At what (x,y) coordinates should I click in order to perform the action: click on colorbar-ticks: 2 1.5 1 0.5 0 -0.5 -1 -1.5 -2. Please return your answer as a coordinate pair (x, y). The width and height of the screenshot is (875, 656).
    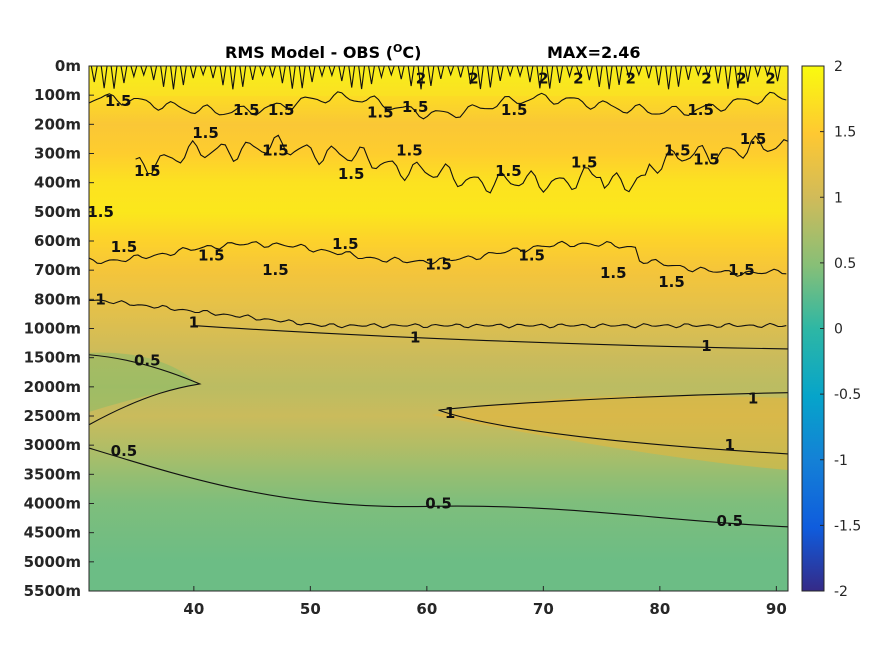
    Looking at the image, I should click on (840, 329).